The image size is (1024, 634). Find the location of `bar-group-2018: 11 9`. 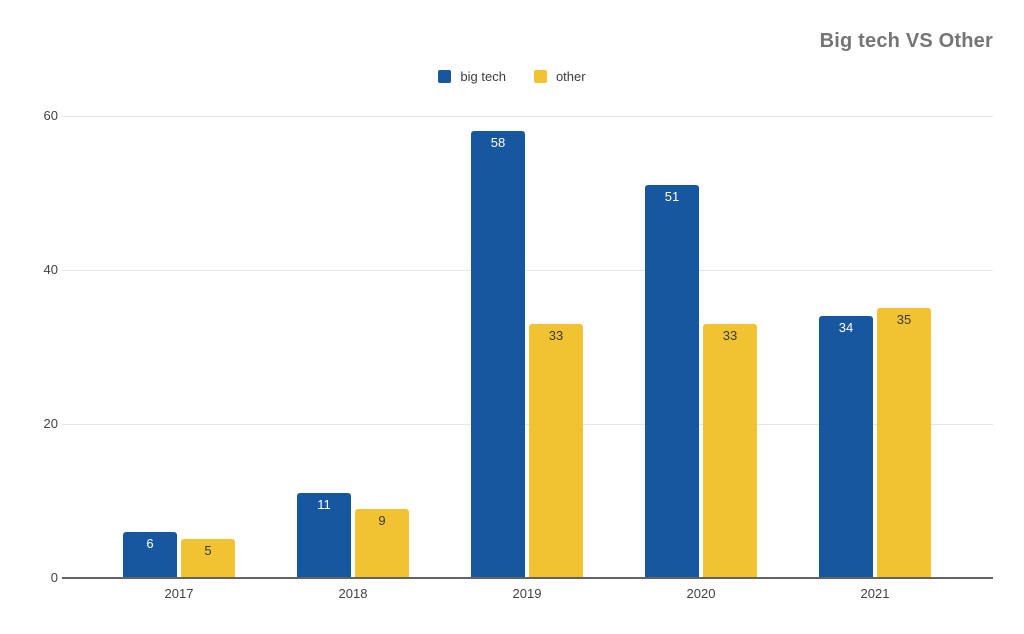

bar-group-2018: 11 9 is located at coordinates (353, 342).